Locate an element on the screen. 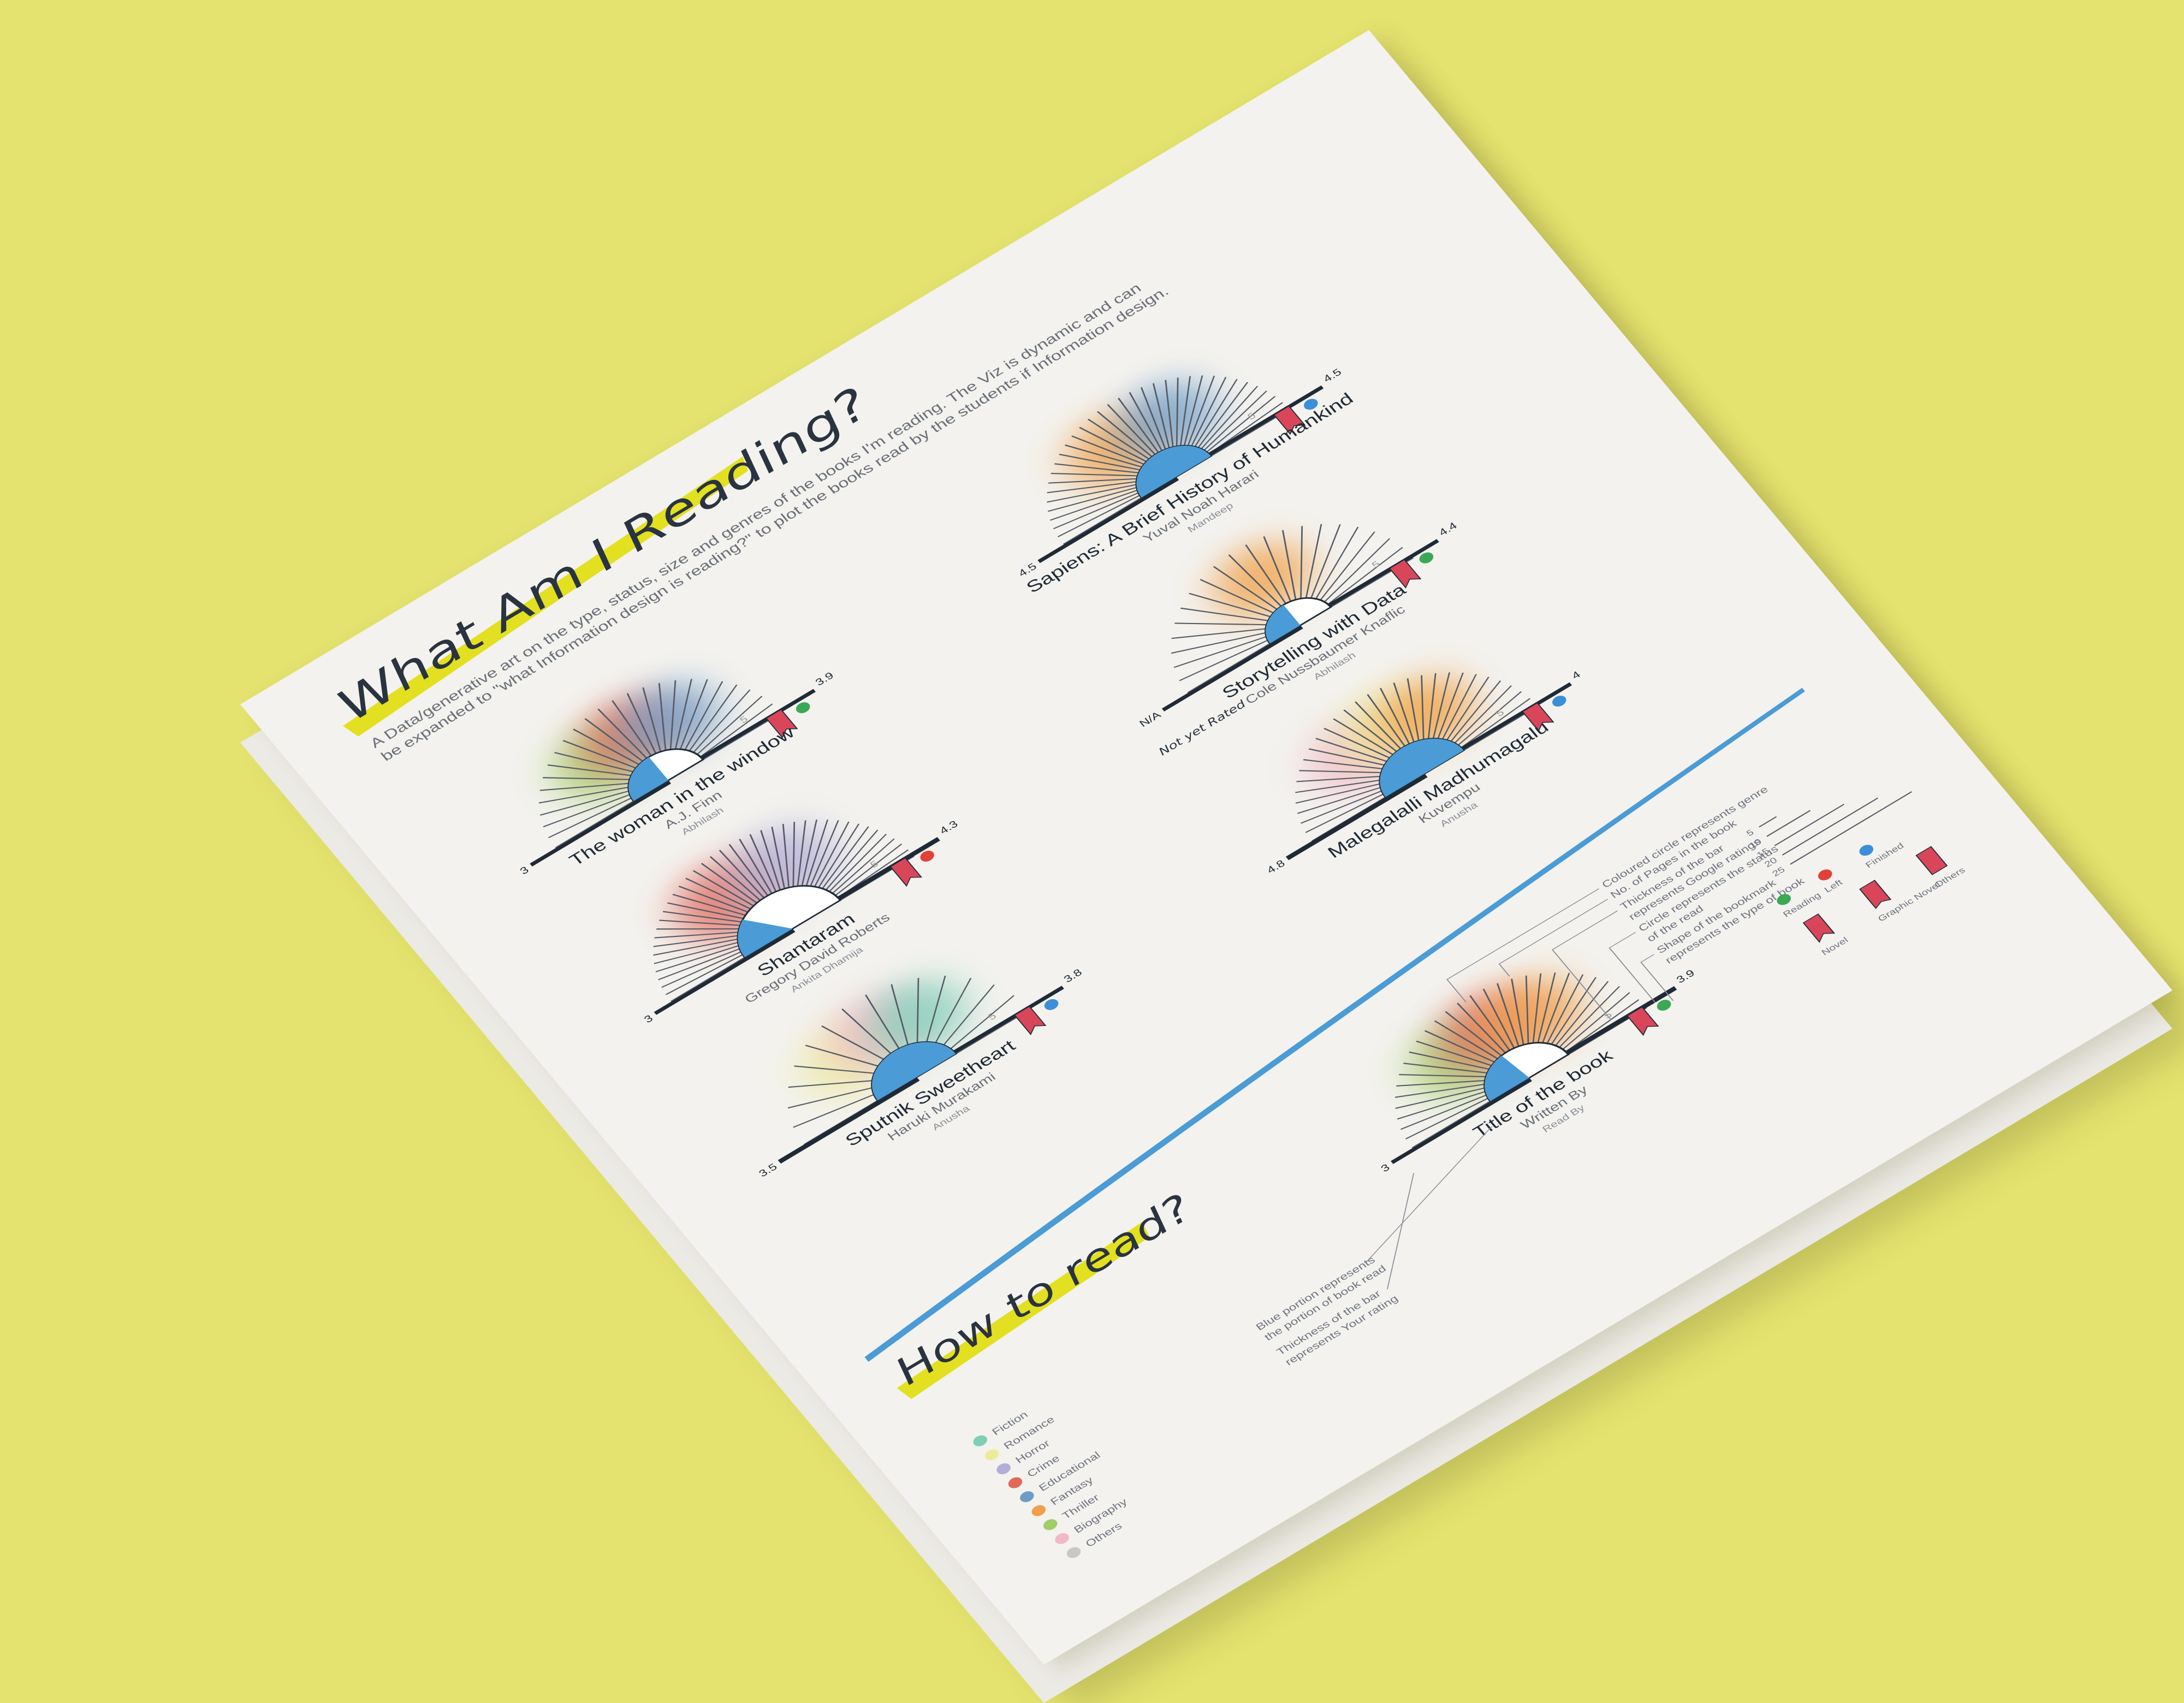 This screenshot has height=1703, width=2184. title-highlight is located at coordinates (545, 596).